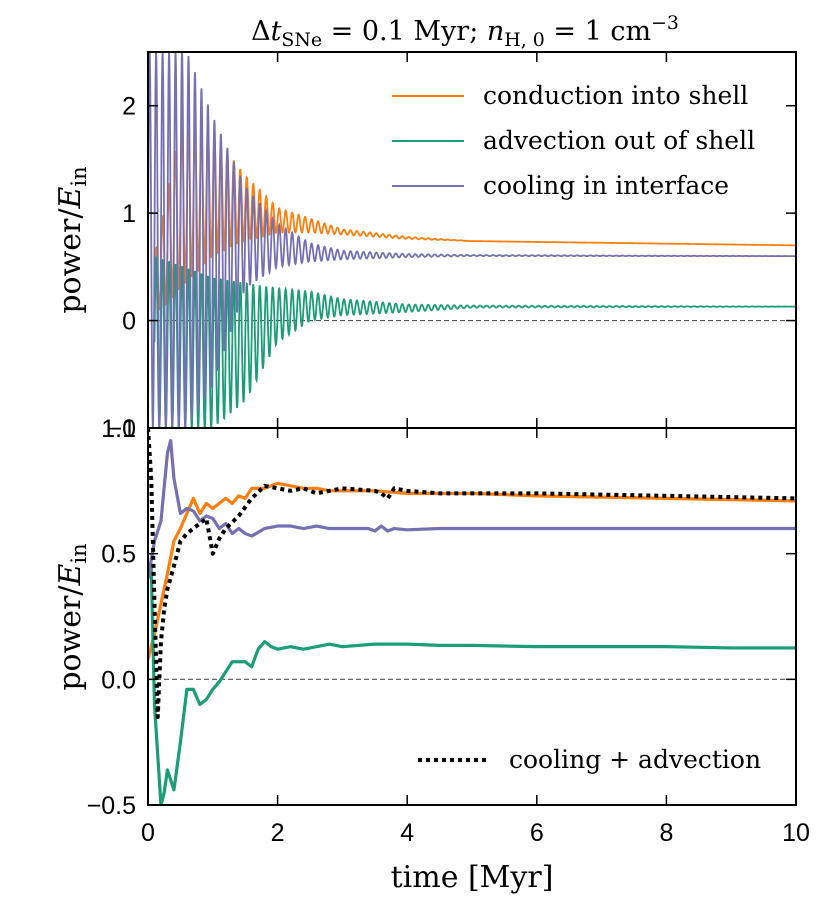  Describe the element at coordinates (129, 214) in the screenshot. I see `top-y-tick-label: 1` at that location.